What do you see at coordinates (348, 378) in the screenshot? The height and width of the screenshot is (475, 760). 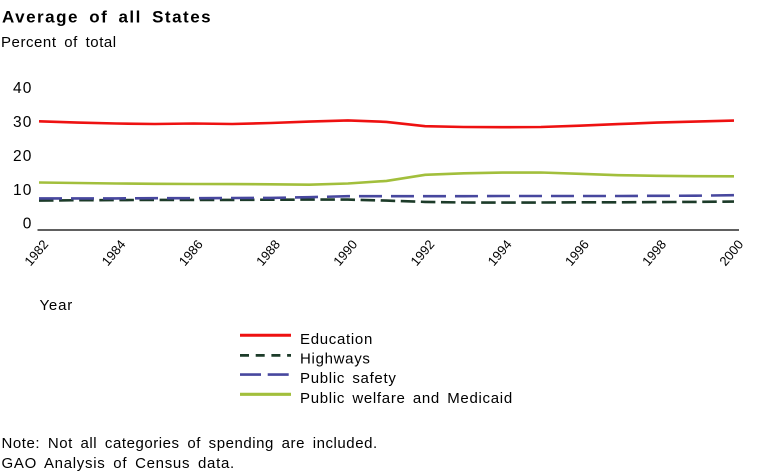 I see `svg-text: Public safety` at bounding box center [348, 378].